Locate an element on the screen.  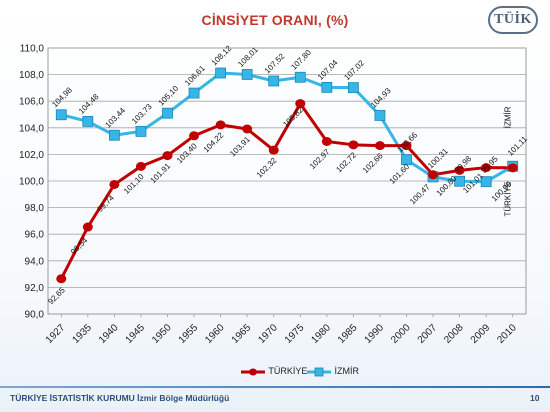
x-tick-label: 2008 is located at coordinates (454, 334).